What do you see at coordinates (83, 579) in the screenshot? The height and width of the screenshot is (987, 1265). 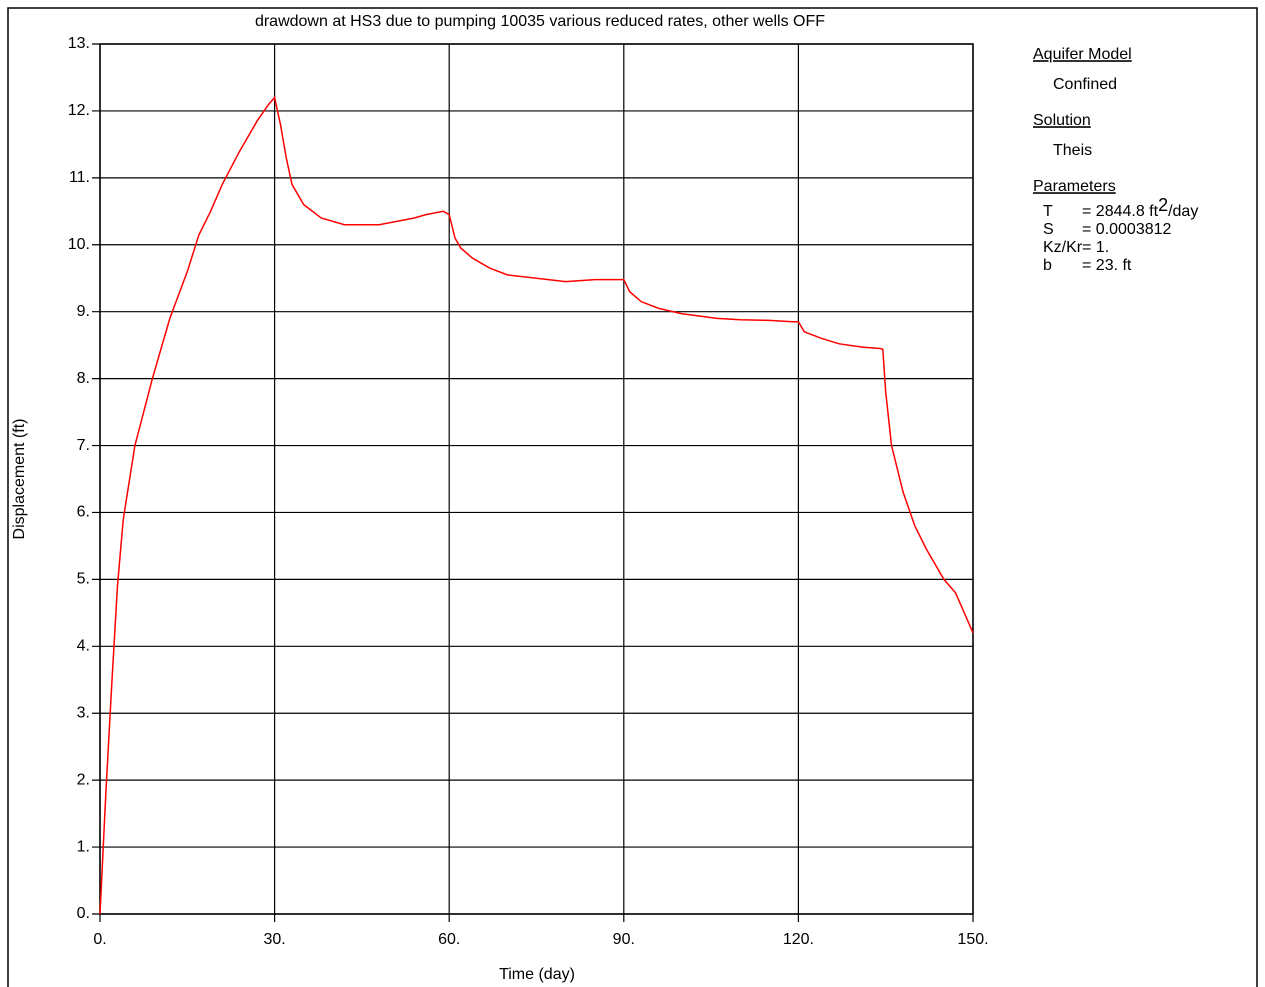 I see `y-tick-label: 5.` at bounding box center [83, 579].